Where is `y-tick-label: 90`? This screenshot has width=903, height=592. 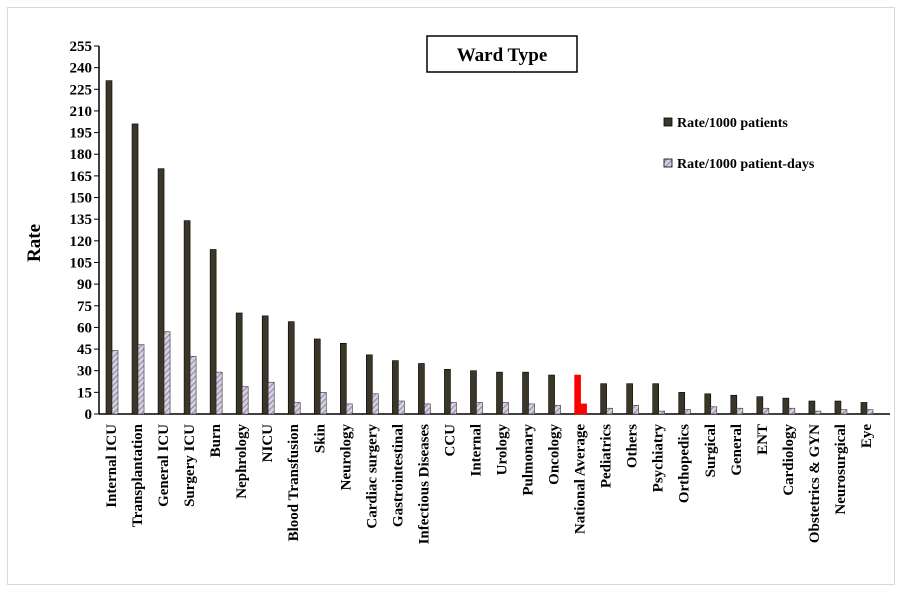
y-tick-label: 90 is located at coordinates (84, 285).